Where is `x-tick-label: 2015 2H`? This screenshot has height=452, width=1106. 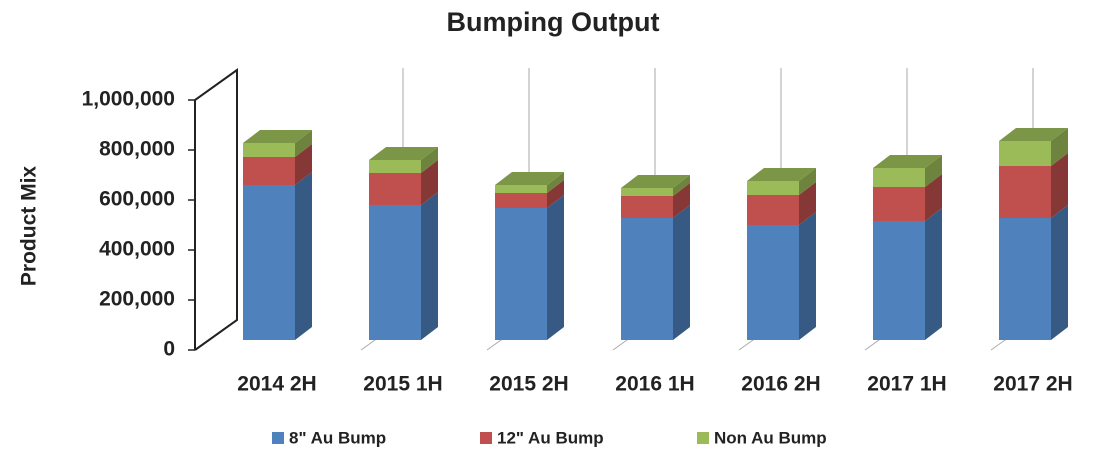 x-tick-label: 2015 2H is located at coordinates (528, 384).